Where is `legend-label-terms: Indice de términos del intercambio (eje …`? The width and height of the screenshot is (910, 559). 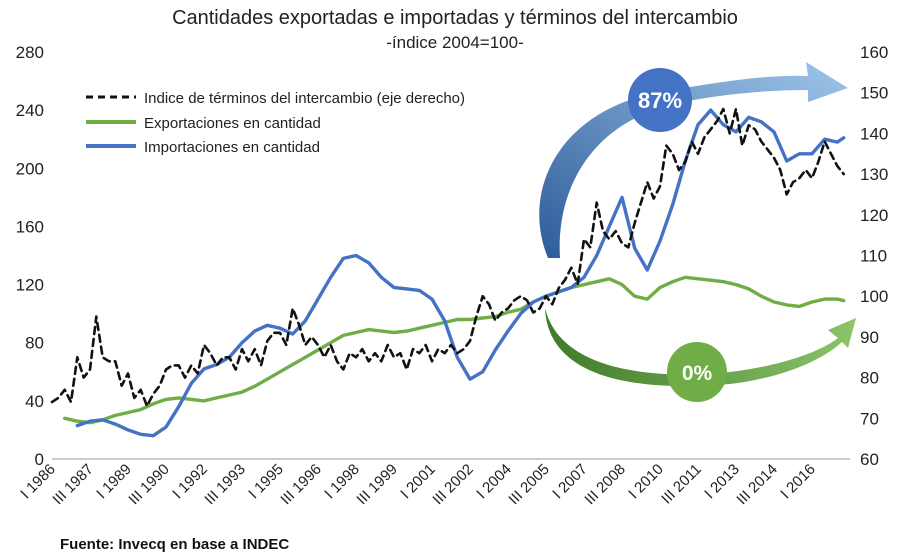
legend-label-terms: Indice de términos del intercambio (eje … is located at coordinates (304, 98).